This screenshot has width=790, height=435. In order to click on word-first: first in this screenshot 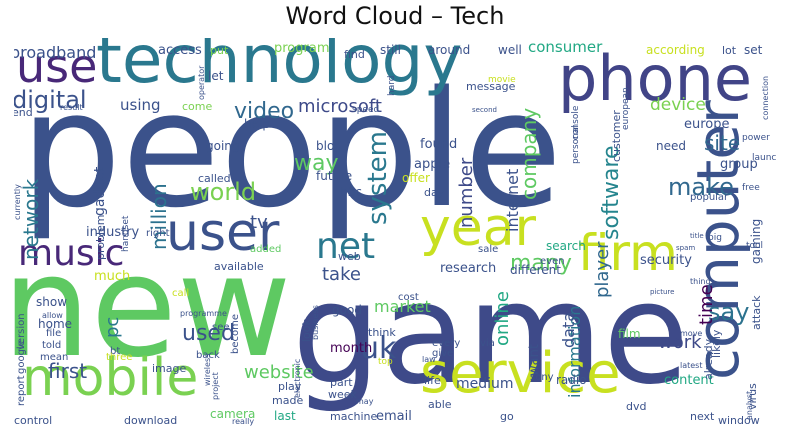, I will do `click(67, 371)`.